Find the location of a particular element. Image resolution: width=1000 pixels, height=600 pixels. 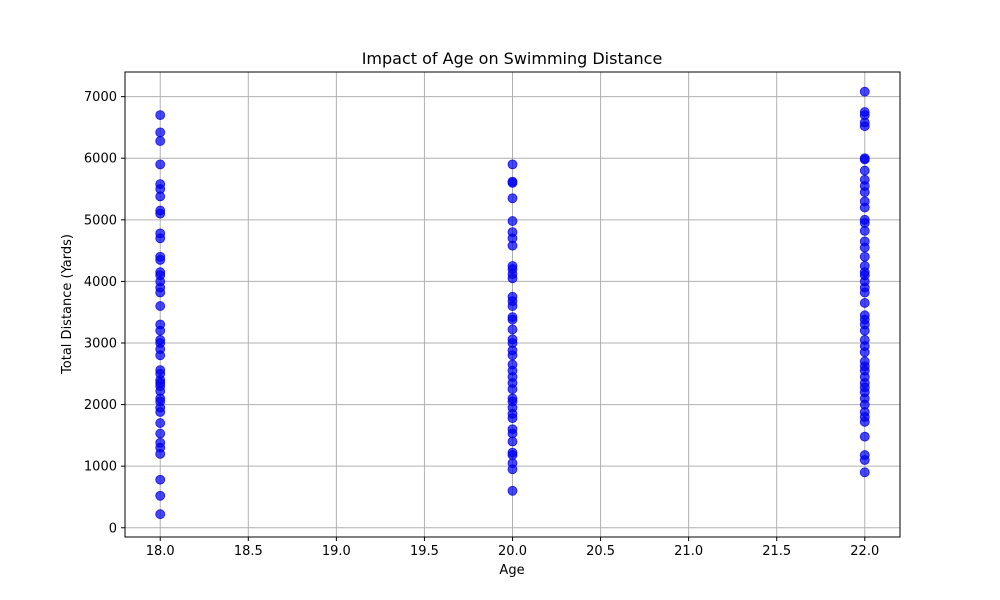

x-axis-ticks: 18.0 18.5 19.0 19.5 20.0 20.5 21.0 21.5 22.0 is located at coordinates (512, 548).